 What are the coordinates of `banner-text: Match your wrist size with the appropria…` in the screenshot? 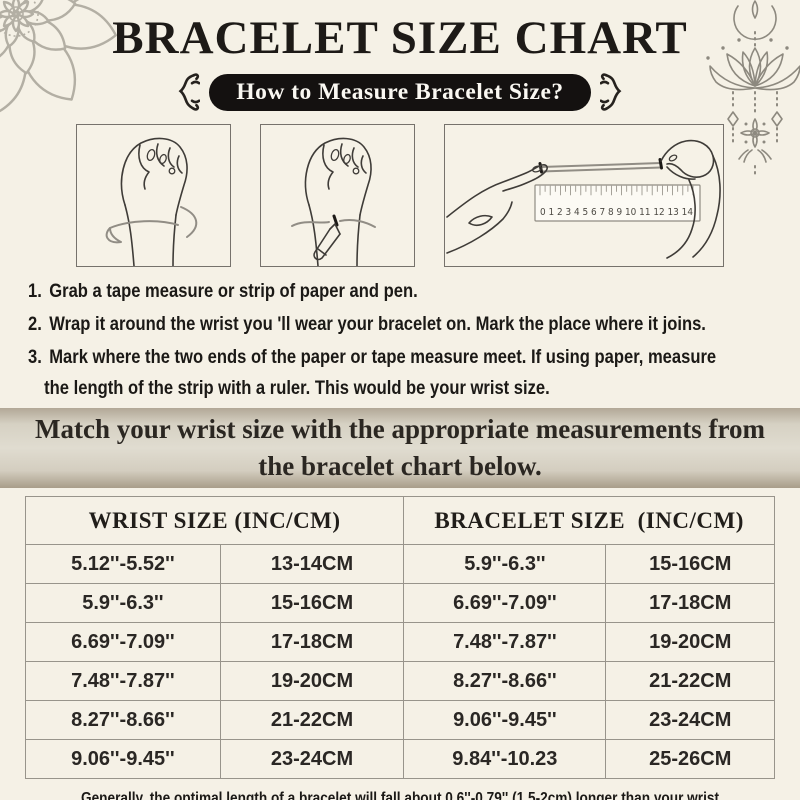 It's located at (400, 447).